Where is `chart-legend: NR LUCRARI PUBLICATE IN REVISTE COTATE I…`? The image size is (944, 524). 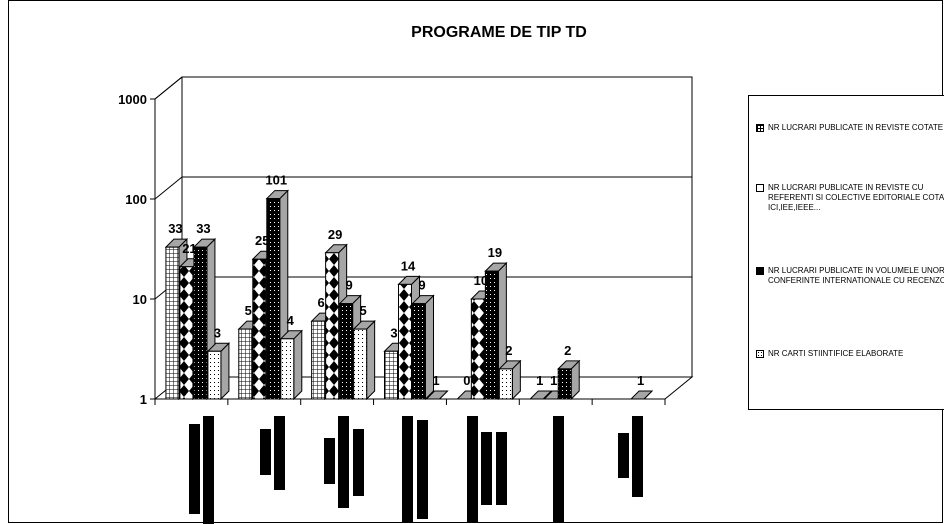 chart-legend: NR LUCRARI PUBLICATE IN REVISTE COTATE I… is located at coordinates (846, 252).